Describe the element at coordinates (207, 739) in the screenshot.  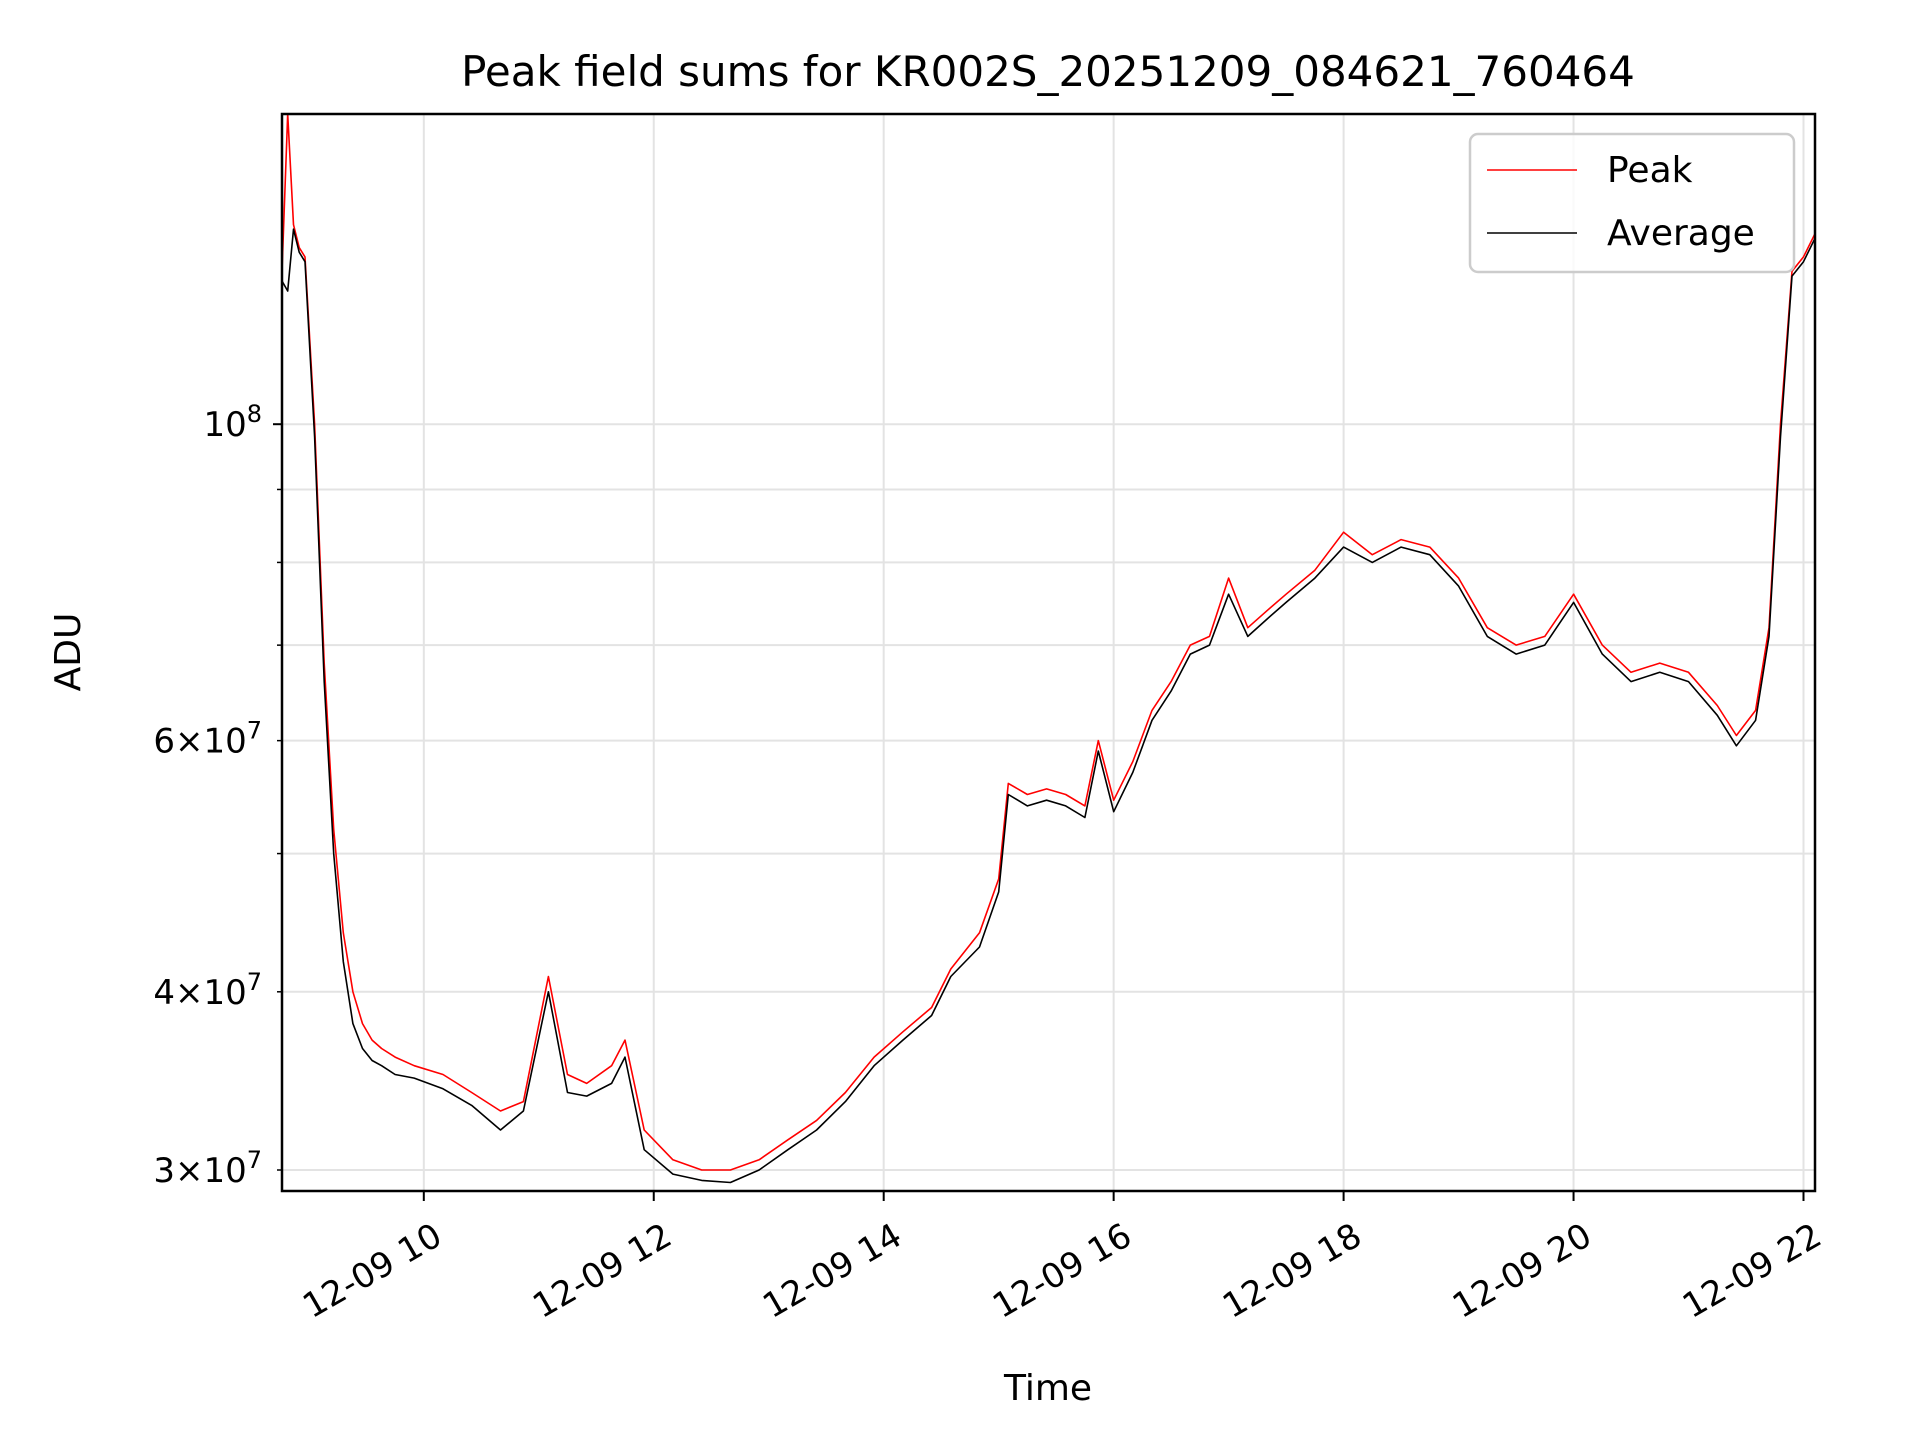
I see `y-minor-tick-label: 6×107` at that location.